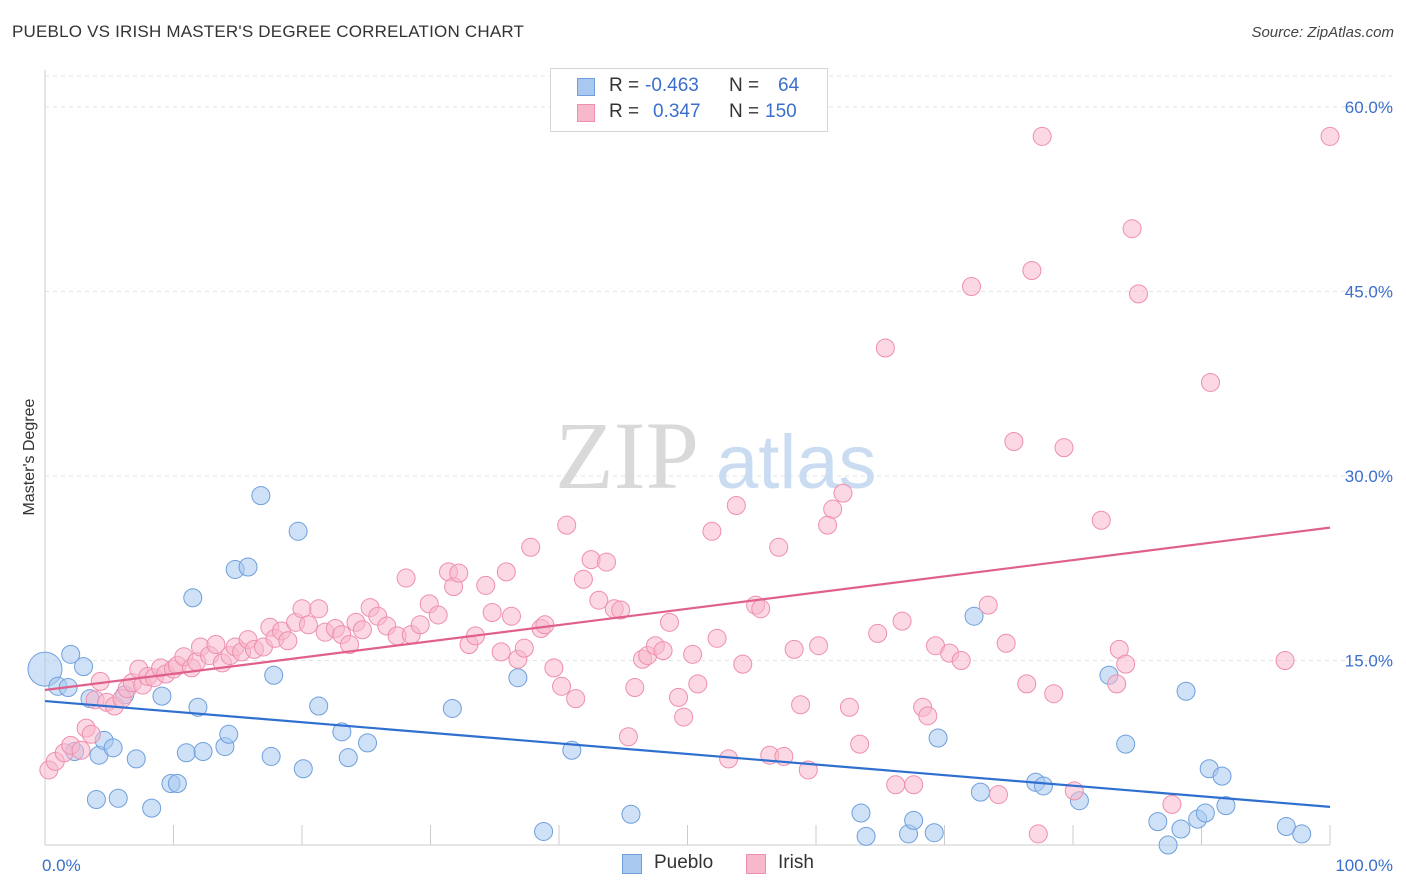  I want to click on stats-row-pueblo: R = -0.463 N = 64, so click(689, 87).